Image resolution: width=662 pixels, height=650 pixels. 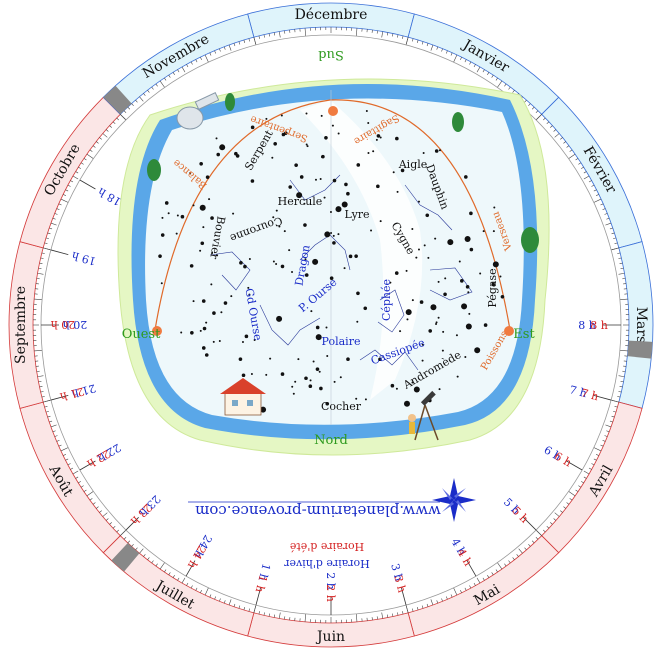 What do you see at coordinates (386, 300) in the screenshot?
I see `constellation-label: Céphée` at bounding box center [386, 300].